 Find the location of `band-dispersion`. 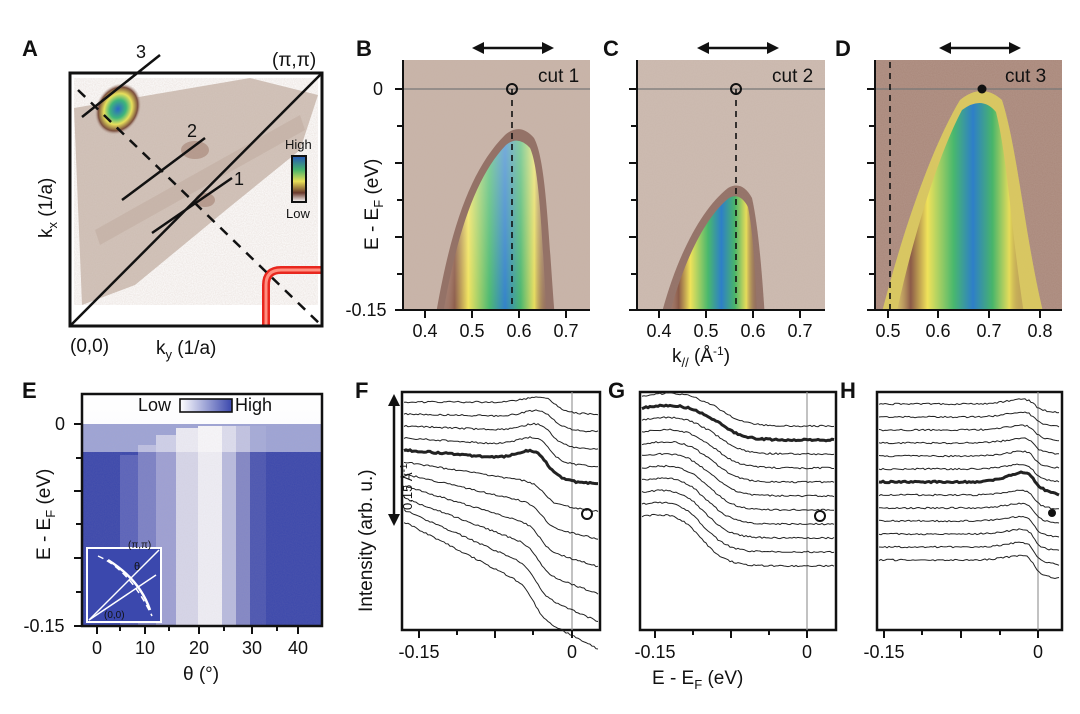

band-dispersion is located at coordinates (960, 206).